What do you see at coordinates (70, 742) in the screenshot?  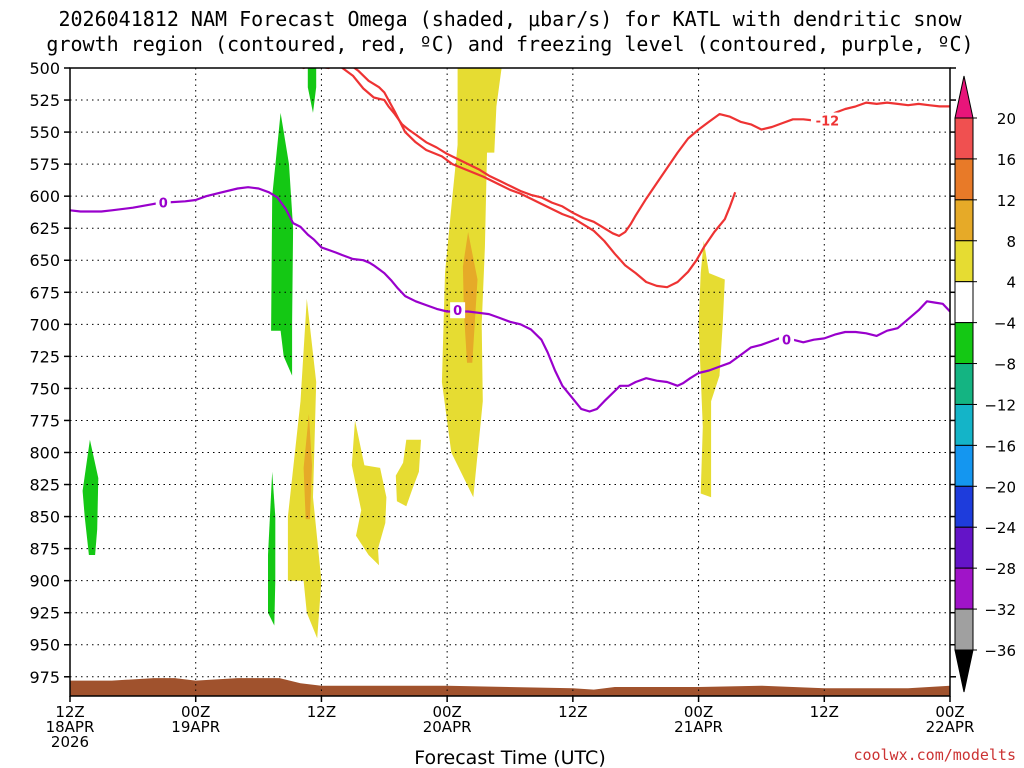 I see `x-tick-label-0-3: 2026` at bounding box center [70, 742].